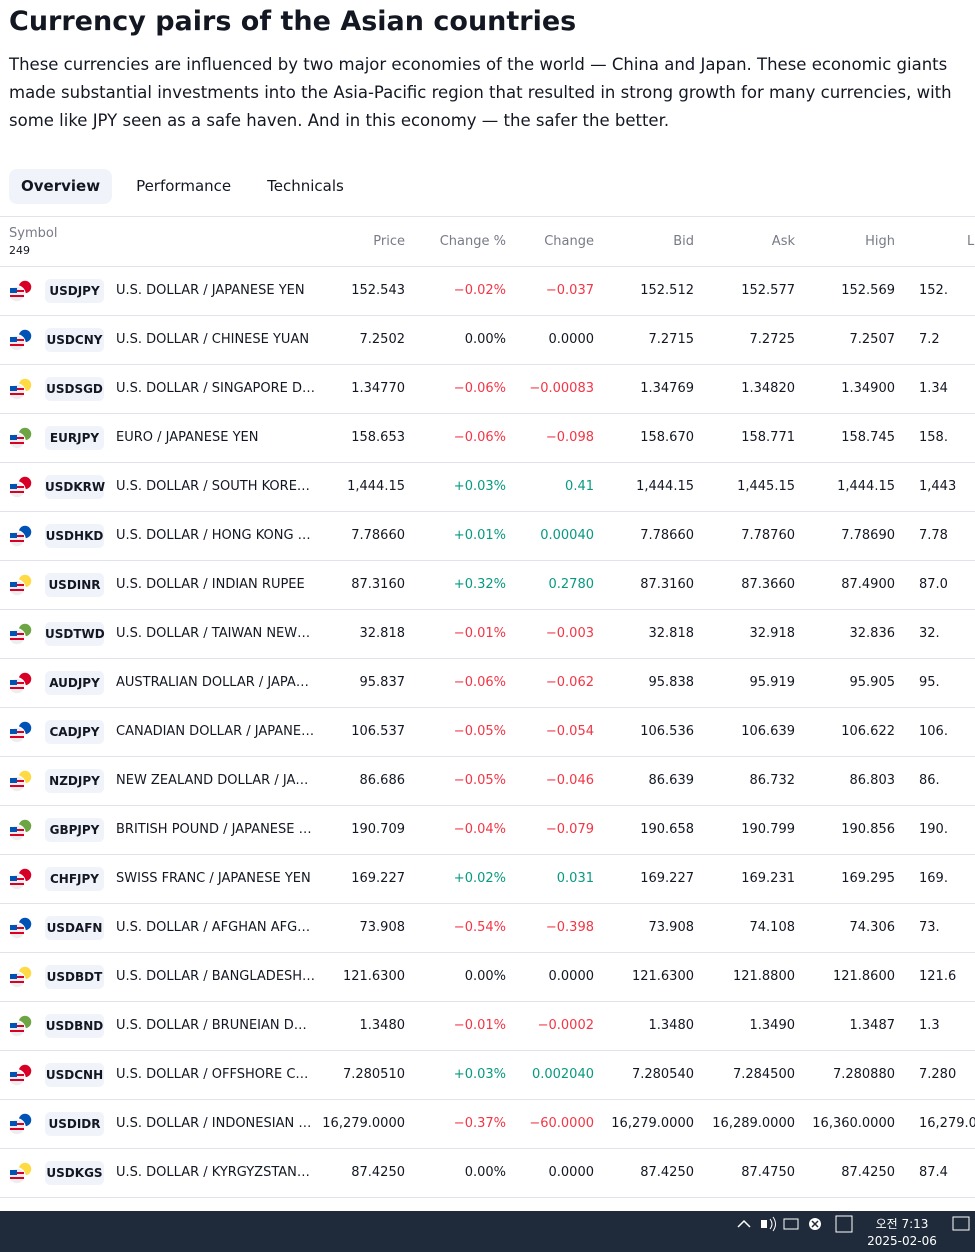 The image size is (975, 1252). I want to click on table-cell: 7.2715, so click(671, 339).